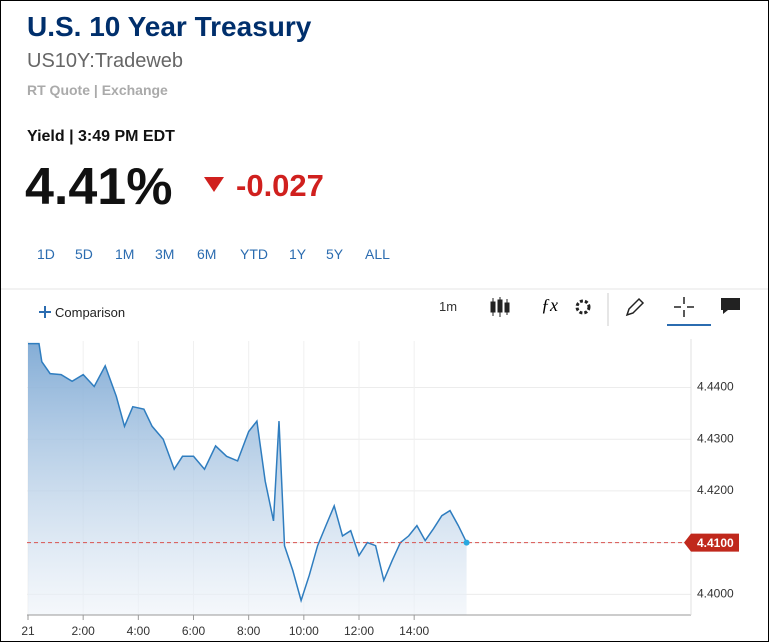 The image size is (769, 642). What do you see at coordinates (97, 90) in the screenshot?
I see `source: RT Quote | Exchange` at bounding box center [97, 90].